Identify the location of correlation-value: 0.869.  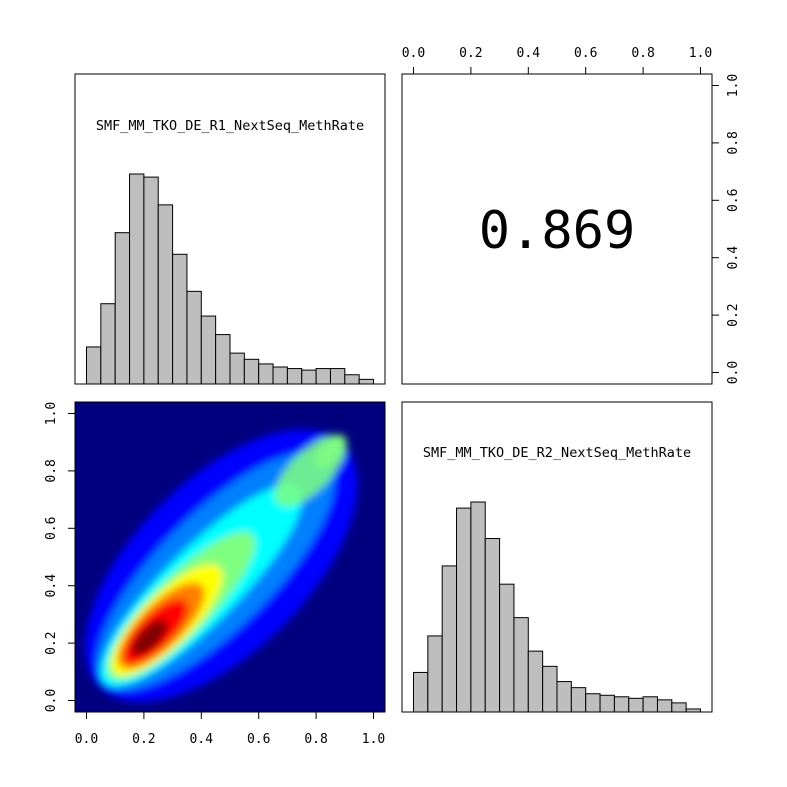
(557, 231).